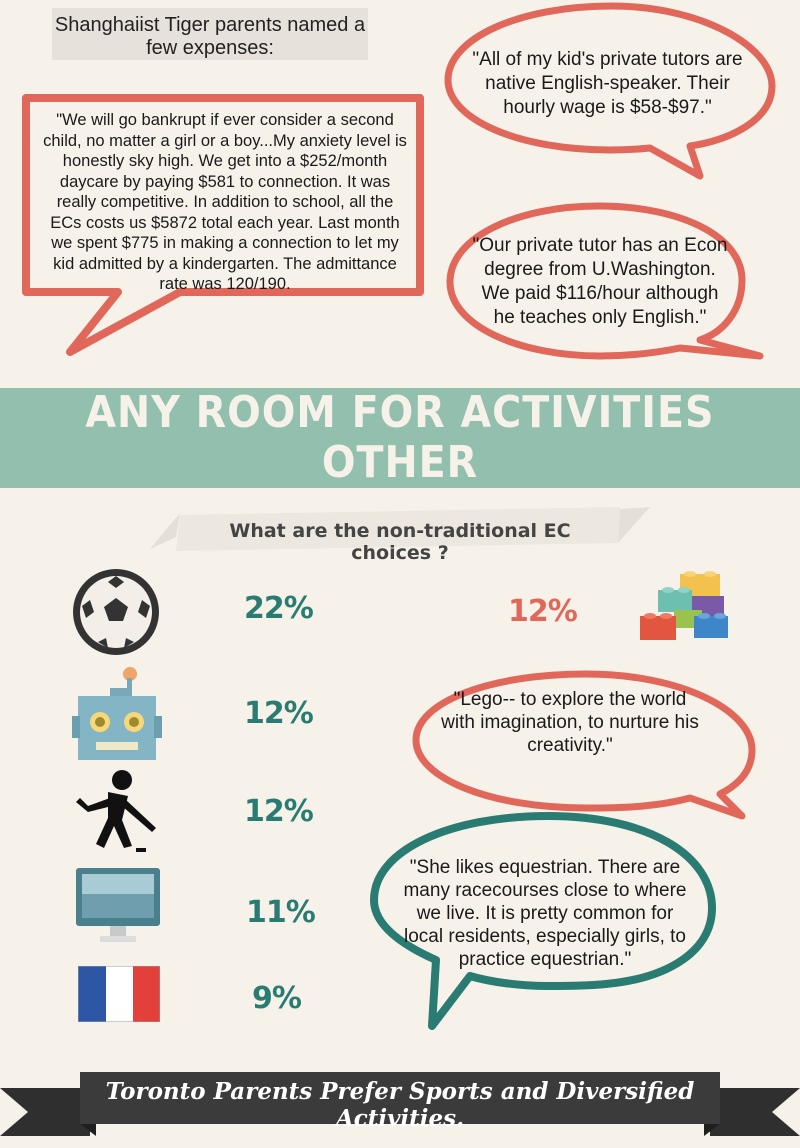 The height and width of the screenshot is (1148, 800). Describe the element at coordinates (116, 811) in the screenshot. I see `hockey-player-icon` at that location.